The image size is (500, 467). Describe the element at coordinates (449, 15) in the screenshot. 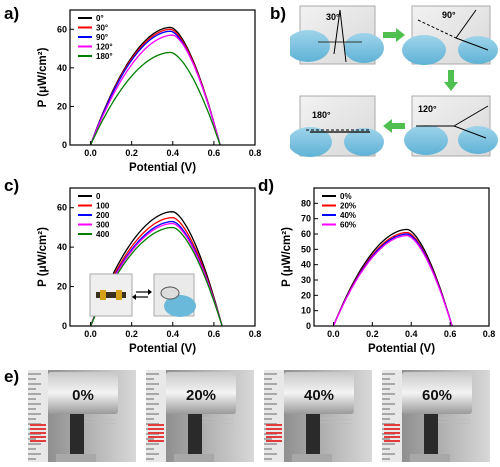

I see `bend-angle-label: 90°` at that location.